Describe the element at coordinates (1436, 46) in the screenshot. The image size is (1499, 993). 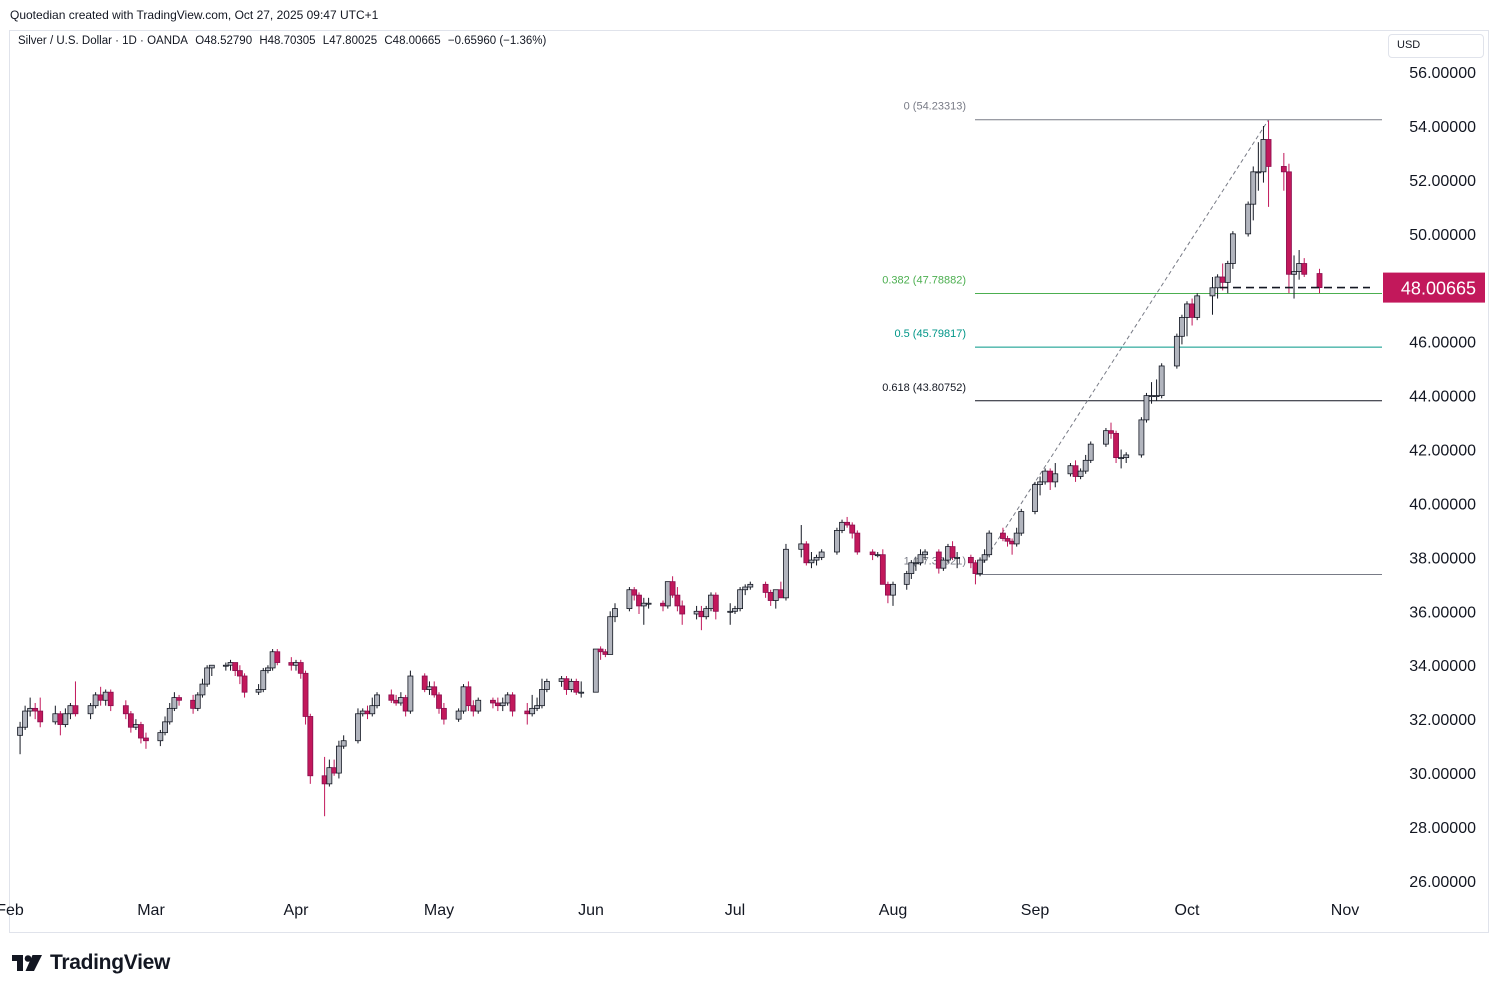
I see `currency-selector: USD` at that location.